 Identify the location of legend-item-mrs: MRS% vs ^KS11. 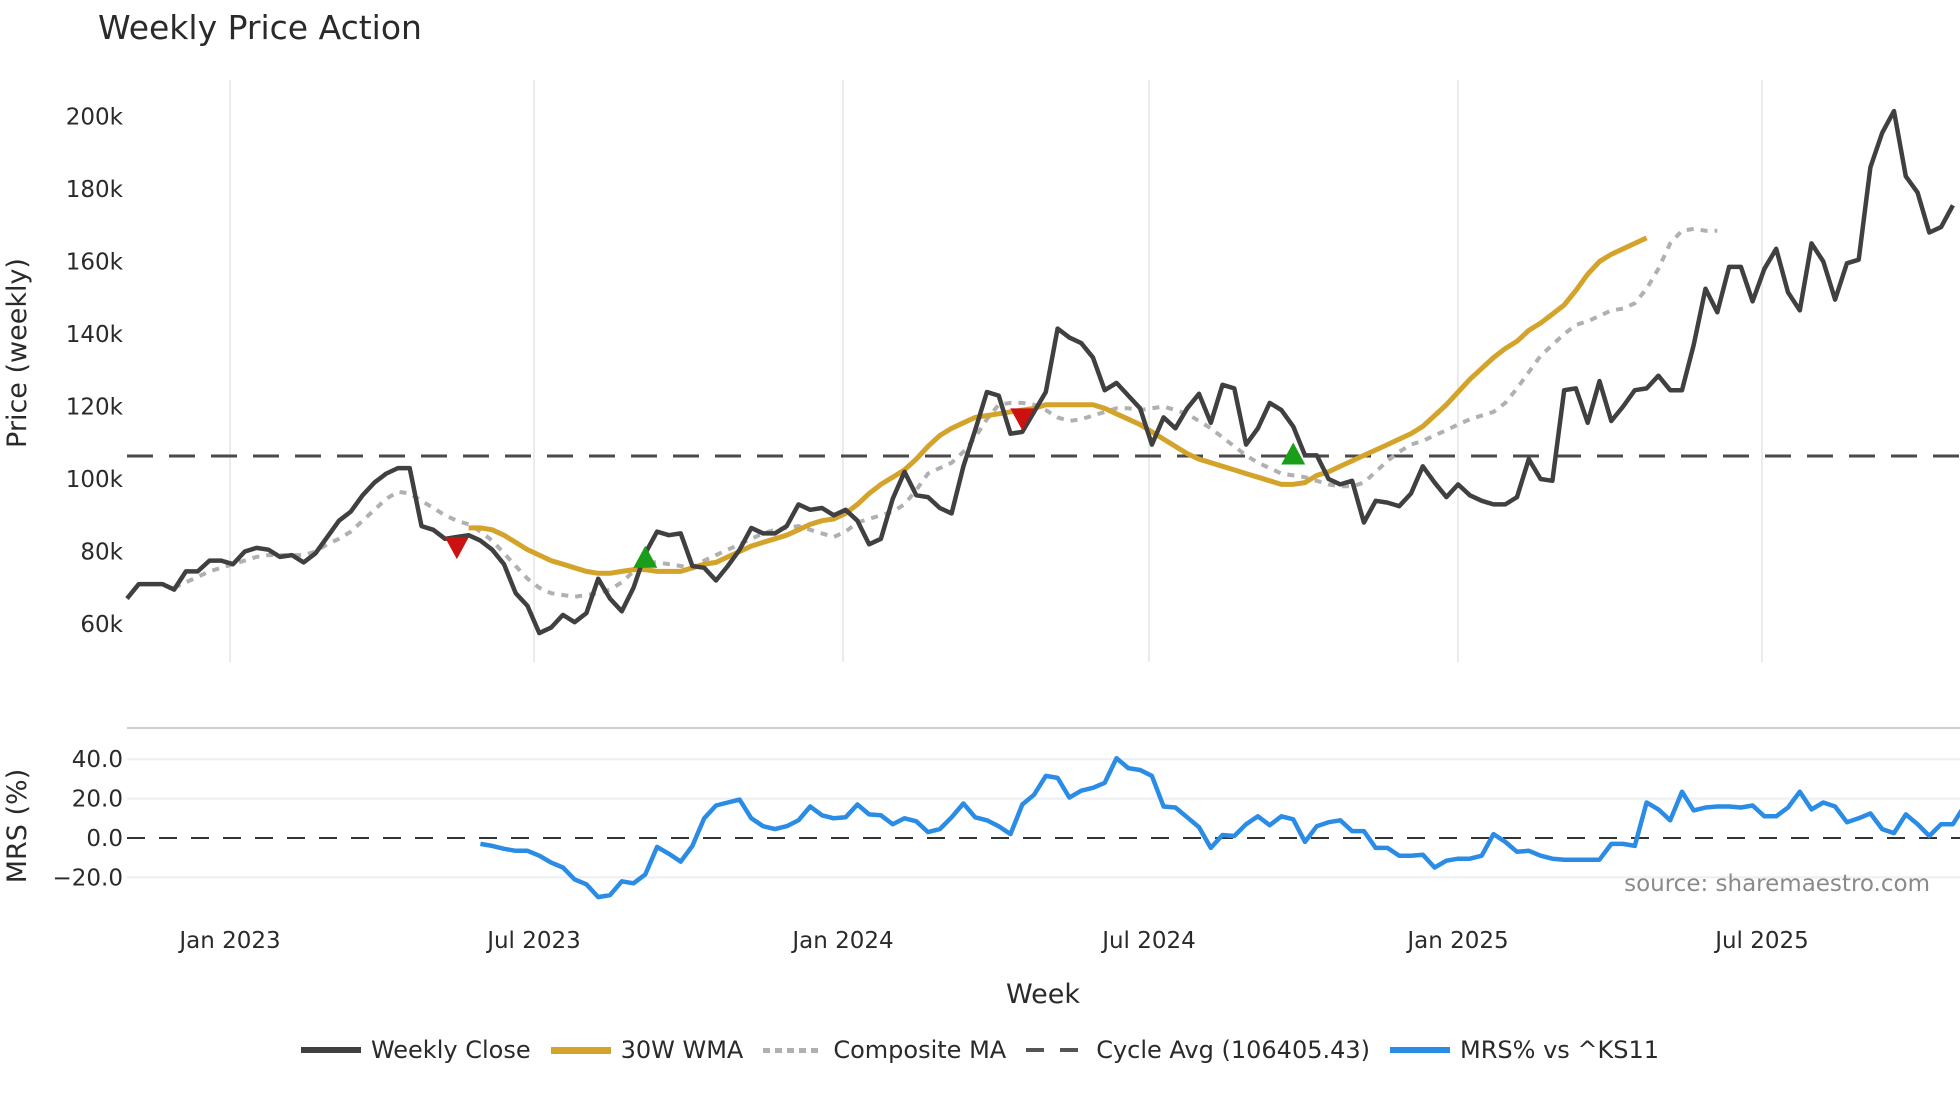
(1524, 1050).